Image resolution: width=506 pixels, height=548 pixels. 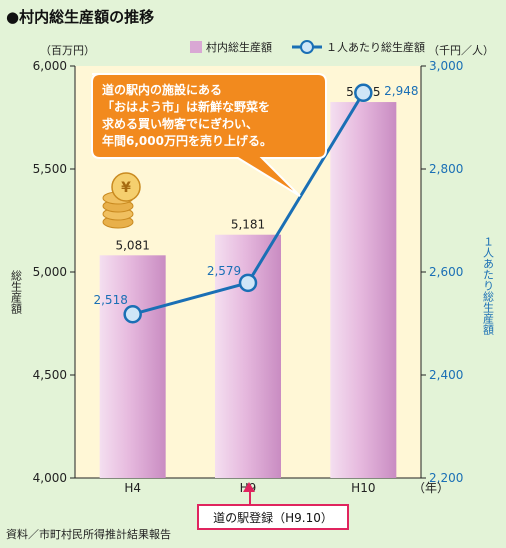 I want to click on right-tick-group: 2,200 2,400 2,600 2,800 3,000, so click(x=442, y=272).